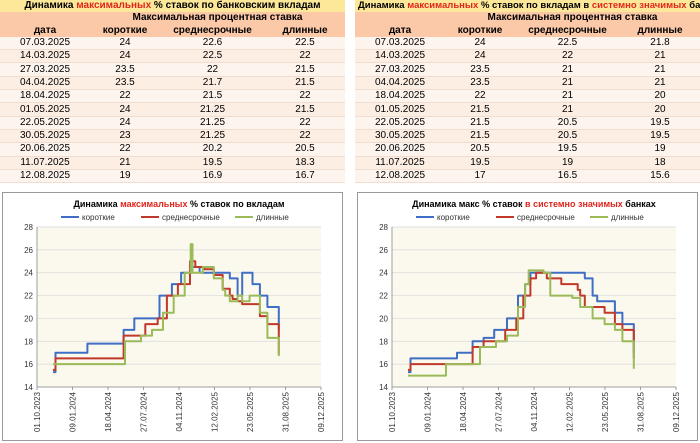 Image resolution: width=700 pixels, height=443 pixels. I want to click on date-cell: 11.07.2025, so click(400, 163).